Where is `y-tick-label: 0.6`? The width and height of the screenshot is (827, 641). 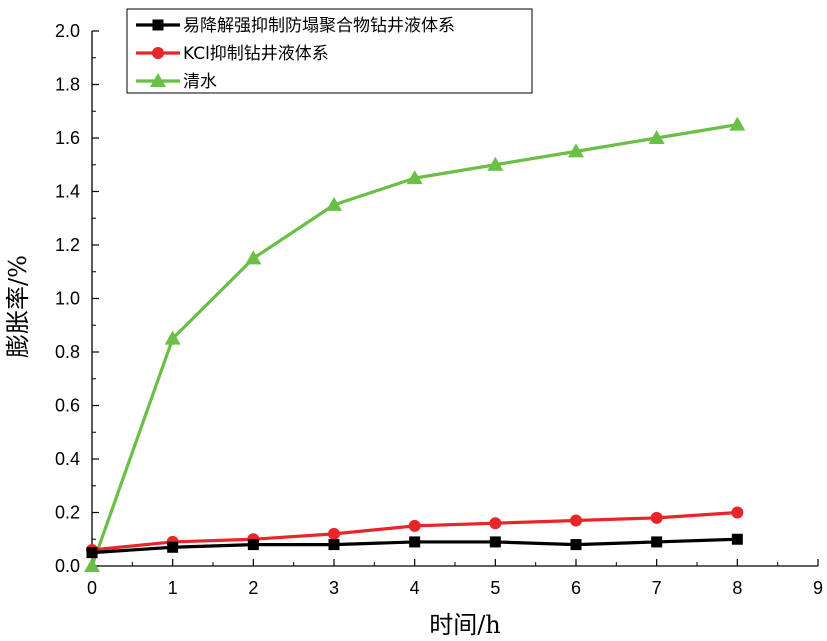 y-tick-label: 0.6 is located at coordinates (67, 406).